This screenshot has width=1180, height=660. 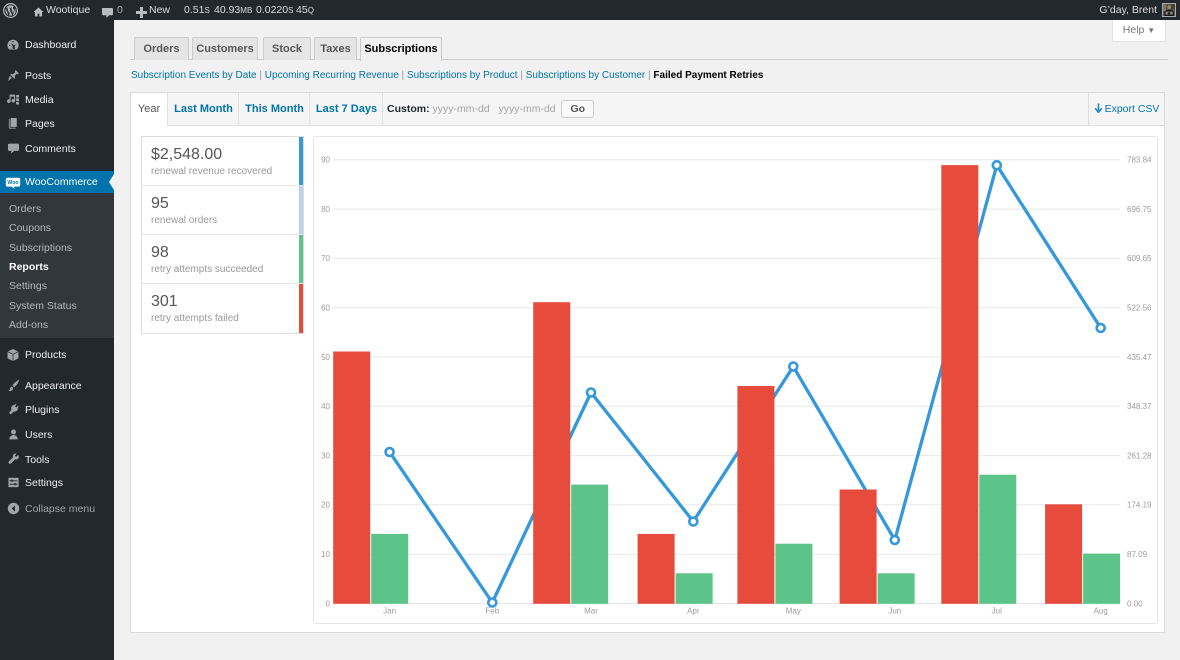 What do you see at coordinates (693, 611) in the screenshot?
I see `svg-text: Apr` at bounding box center [693, 611].